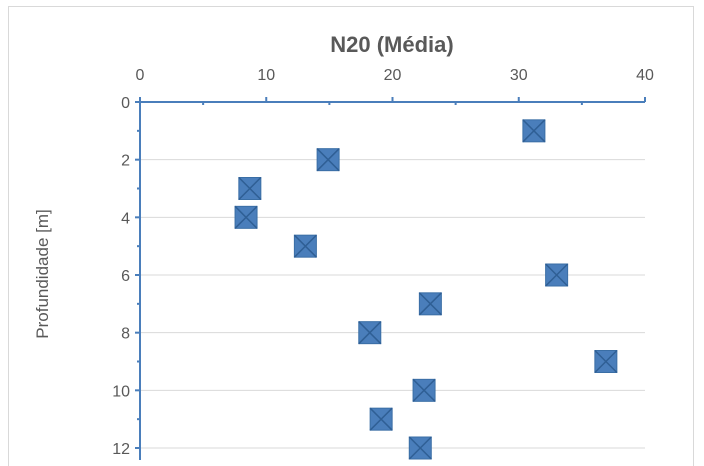  Describe the element at coordinates (125, 161) in the screenshot. I see `y-tick-label: 2` at that location.